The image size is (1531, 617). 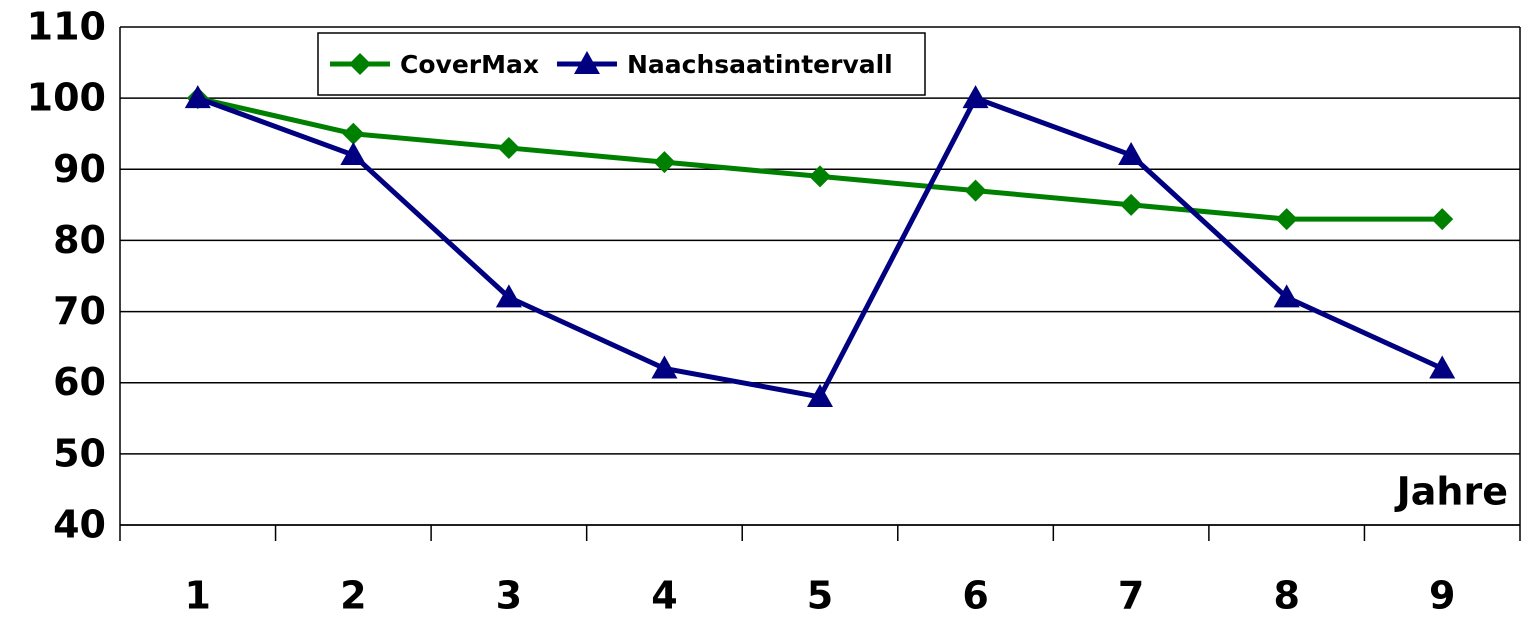 What do you see at coordinates (1286, 595) in the screenshot?
I see `x-tick-label: 8` at bounding box center [1286, 595].